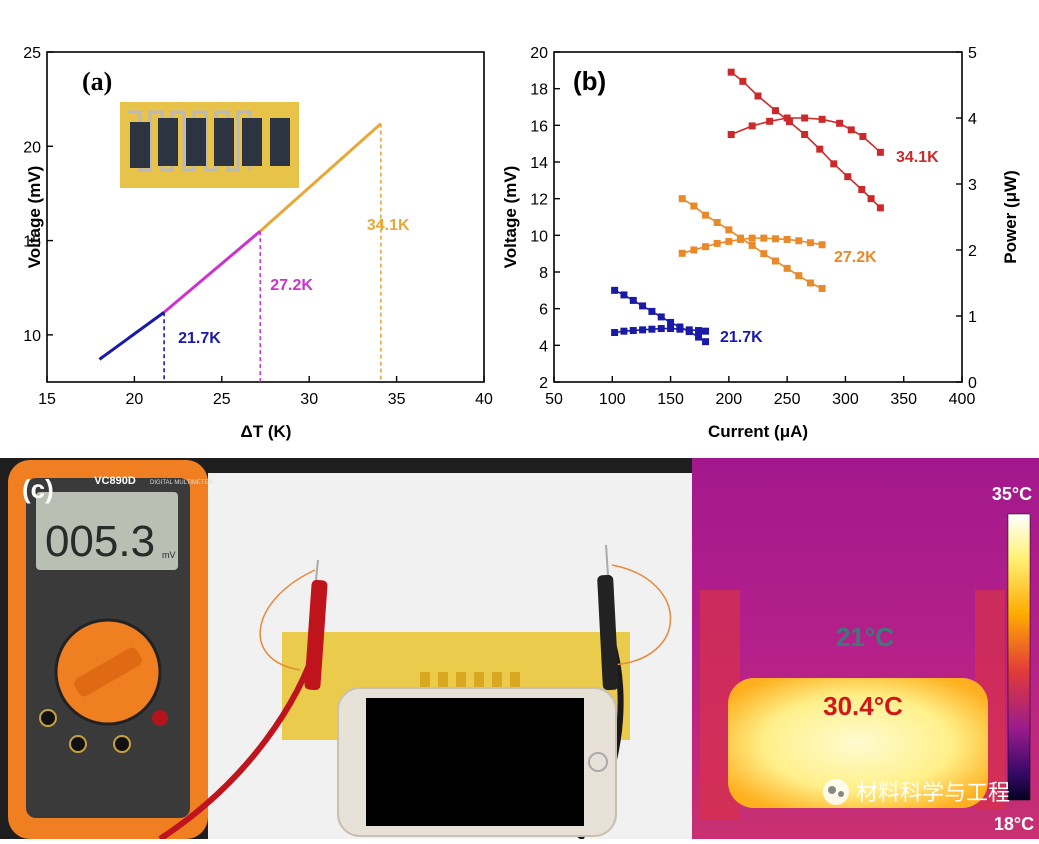 The image size is (1039, 844). What do you see at coordinates (1014, 824) in the screenshot?
I see `scale-min-label: 18°C` at bounding box center [1014, 824].